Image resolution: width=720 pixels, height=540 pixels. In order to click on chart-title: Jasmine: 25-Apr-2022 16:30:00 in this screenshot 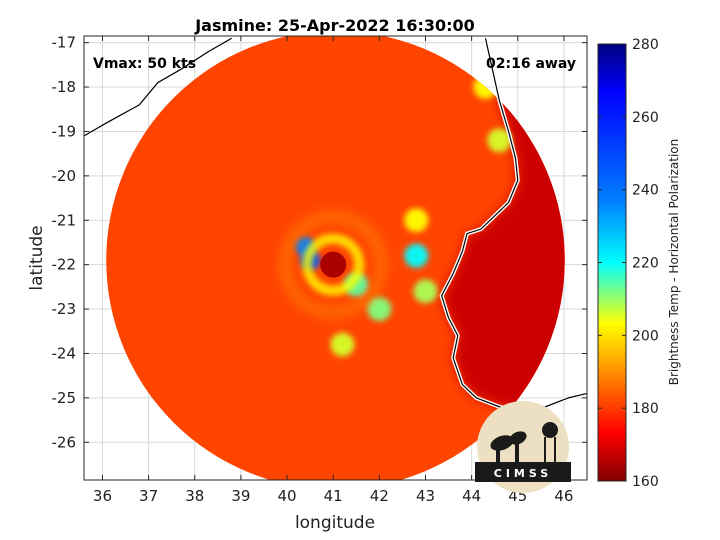, I will do `click(334, 25)`.